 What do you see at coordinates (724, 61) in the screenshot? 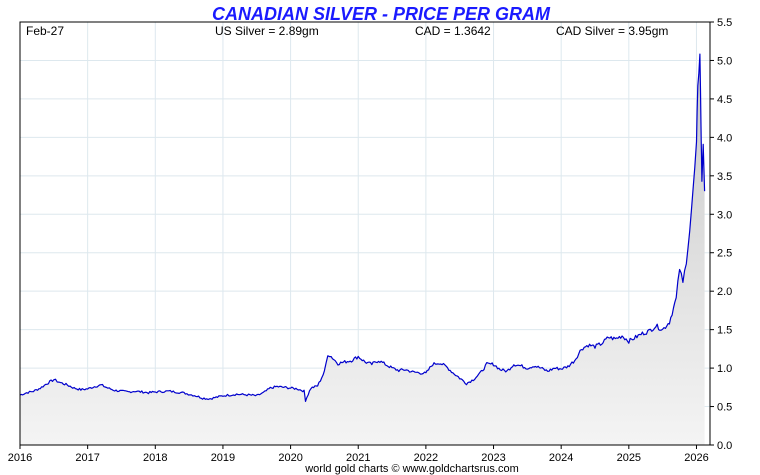
I see `y-tick-label: 5.0` at bounding box center [724, 61].